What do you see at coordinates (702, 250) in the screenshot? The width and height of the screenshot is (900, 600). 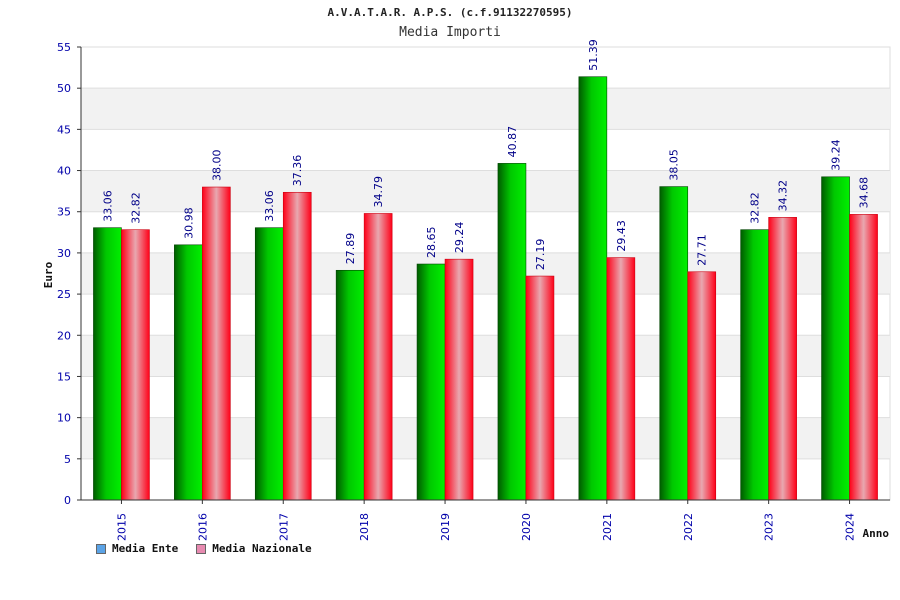 I see `data-label-nazionale-2022: 27.71` at bounding box center [702, 250].